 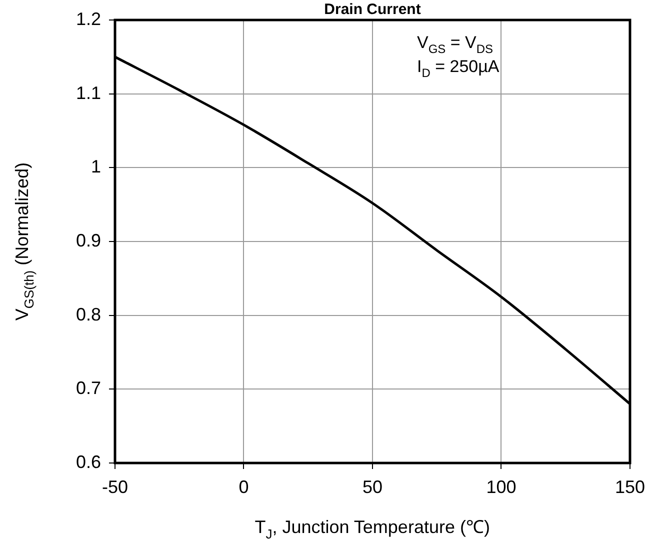 What do you see at coordinates (95, 166) in the screenshot?
I see `y-tick-label: 1` at bounding box center [95, 166].